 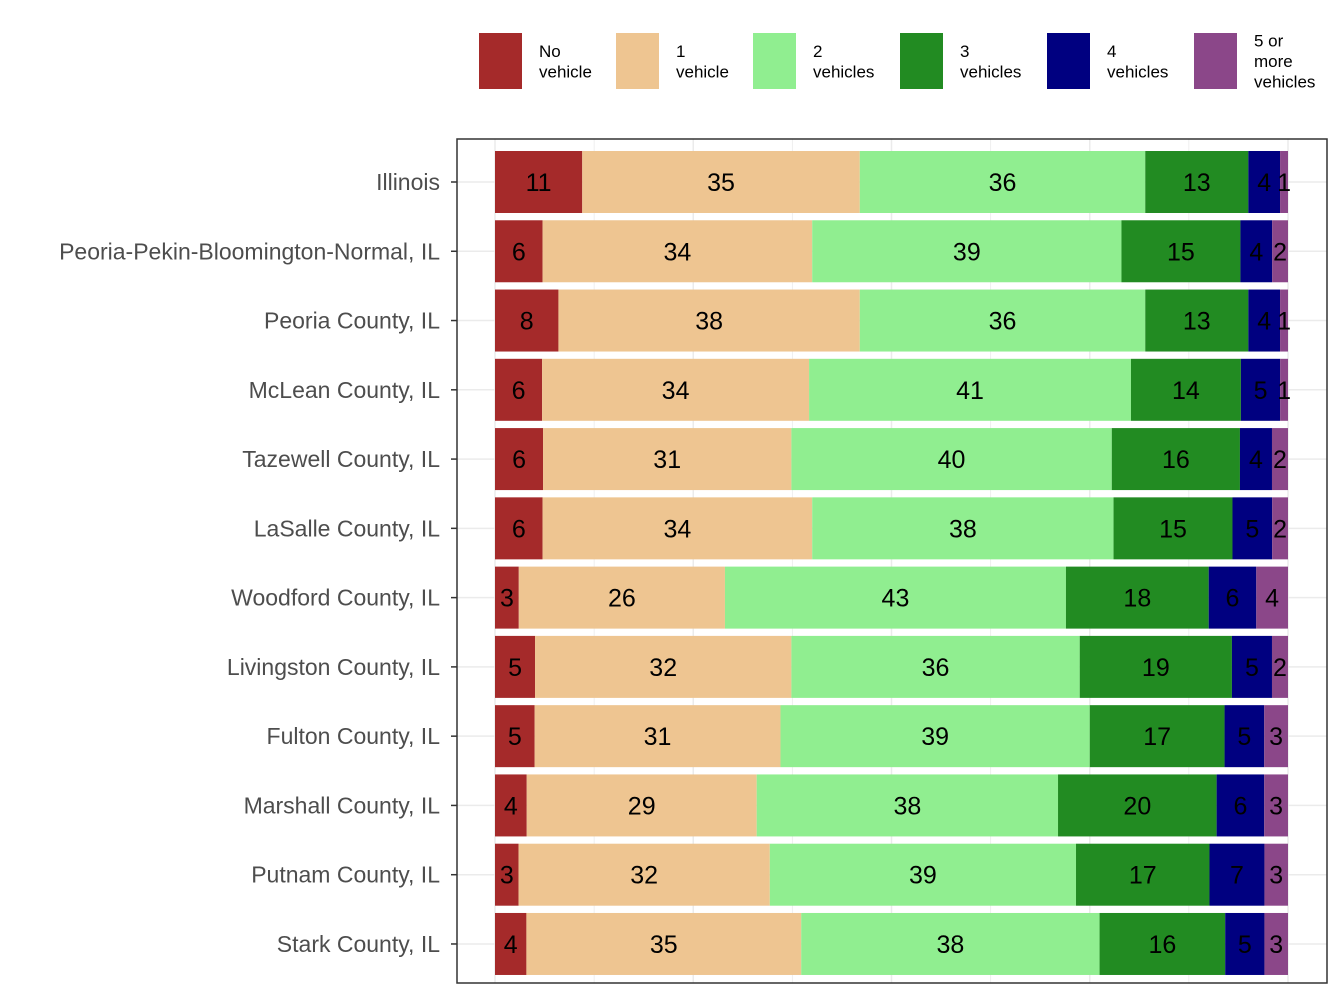 I want to click on bar-fulton-county-il-4-vehicles, so click(x=1244, y=736).